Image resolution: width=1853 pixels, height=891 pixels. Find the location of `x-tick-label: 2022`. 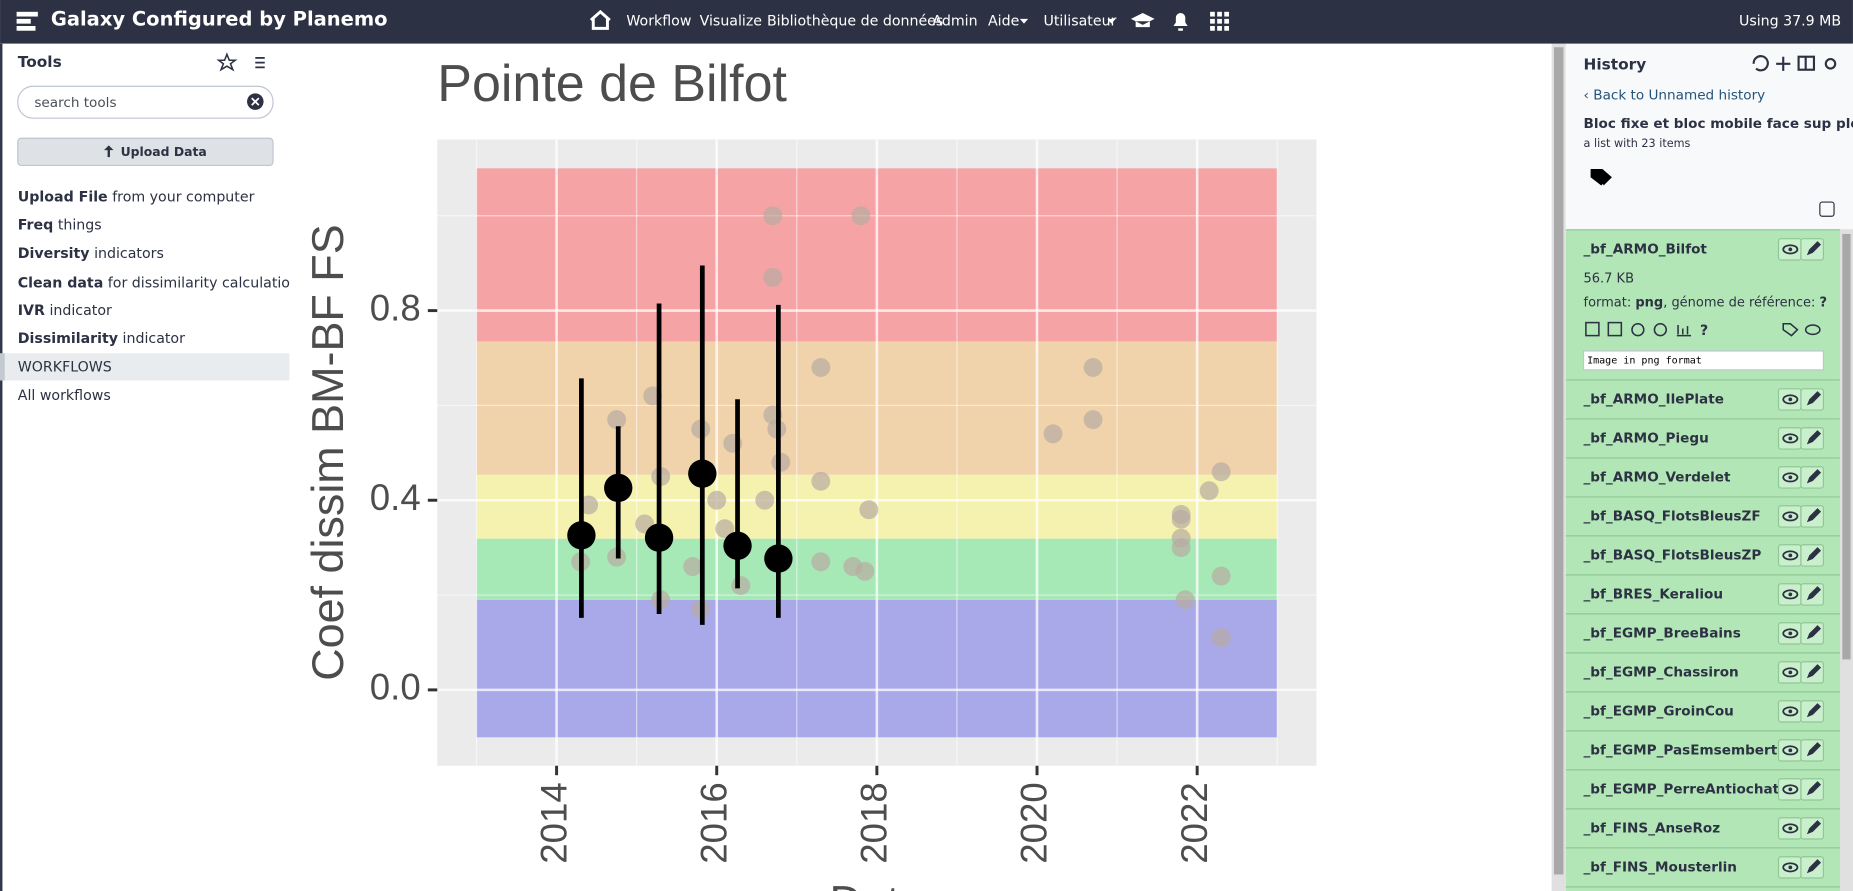

x-tick-label: 2022 is located at coordinates (1194, 822).